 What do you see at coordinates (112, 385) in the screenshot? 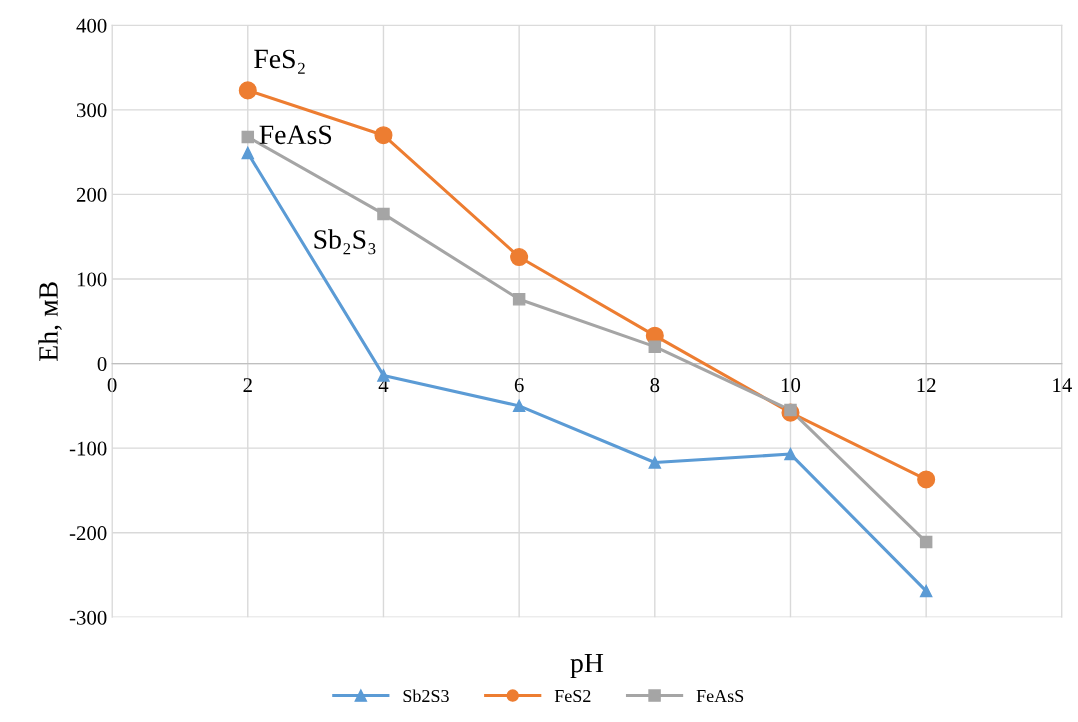
I see `x-tick-label: 0` at bounding box center [112, 385].